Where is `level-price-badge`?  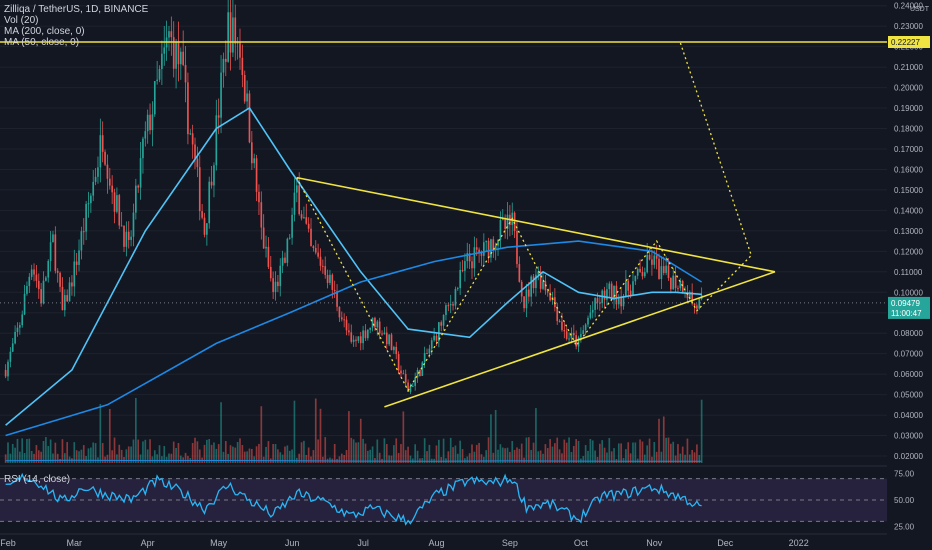 level-price-badge is located at coordinates (909, 42).